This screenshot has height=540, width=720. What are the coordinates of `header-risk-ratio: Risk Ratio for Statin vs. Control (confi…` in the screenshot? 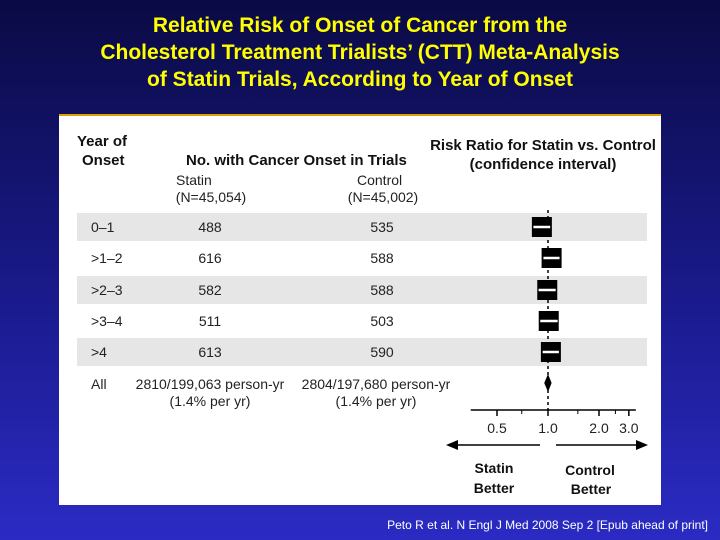 It's located at (543, 155).